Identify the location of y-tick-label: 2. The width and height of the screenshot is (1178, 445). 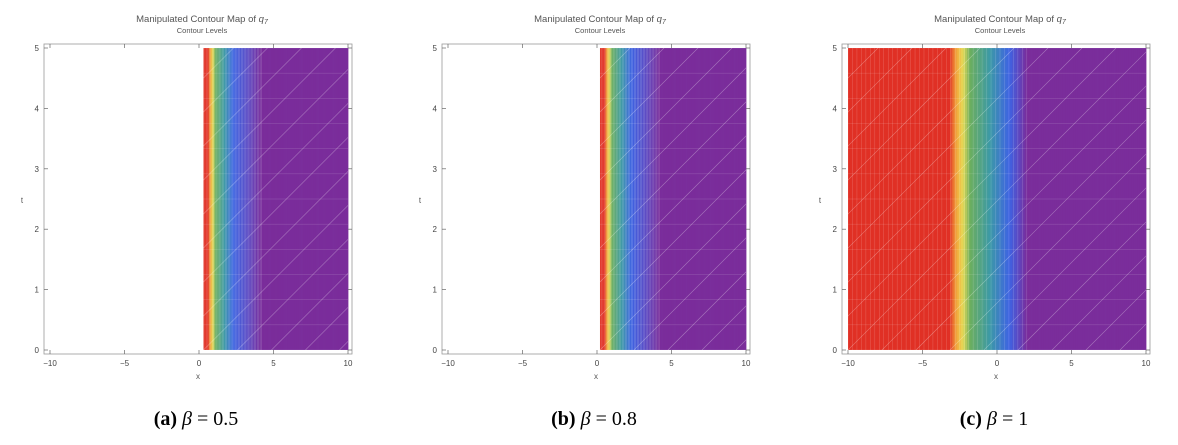
(835, 229).